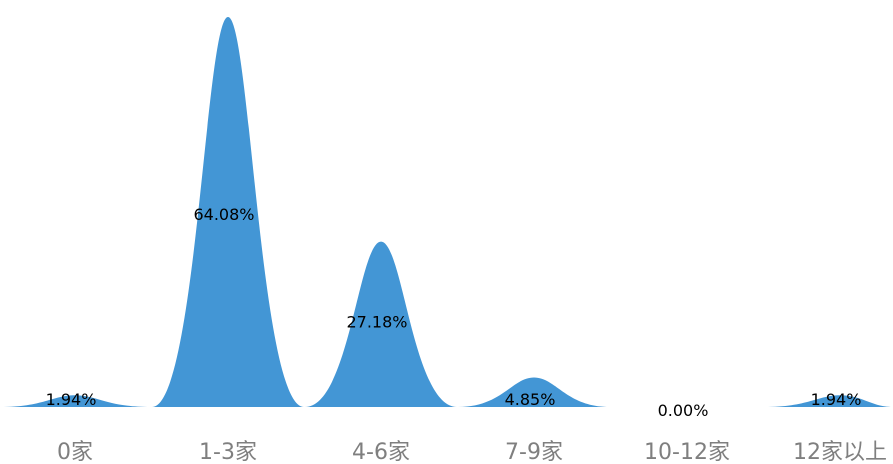  Describe the element at coordinates (223, 214) in the screenshot. I see `data-label-2: 64.08%` at that location.